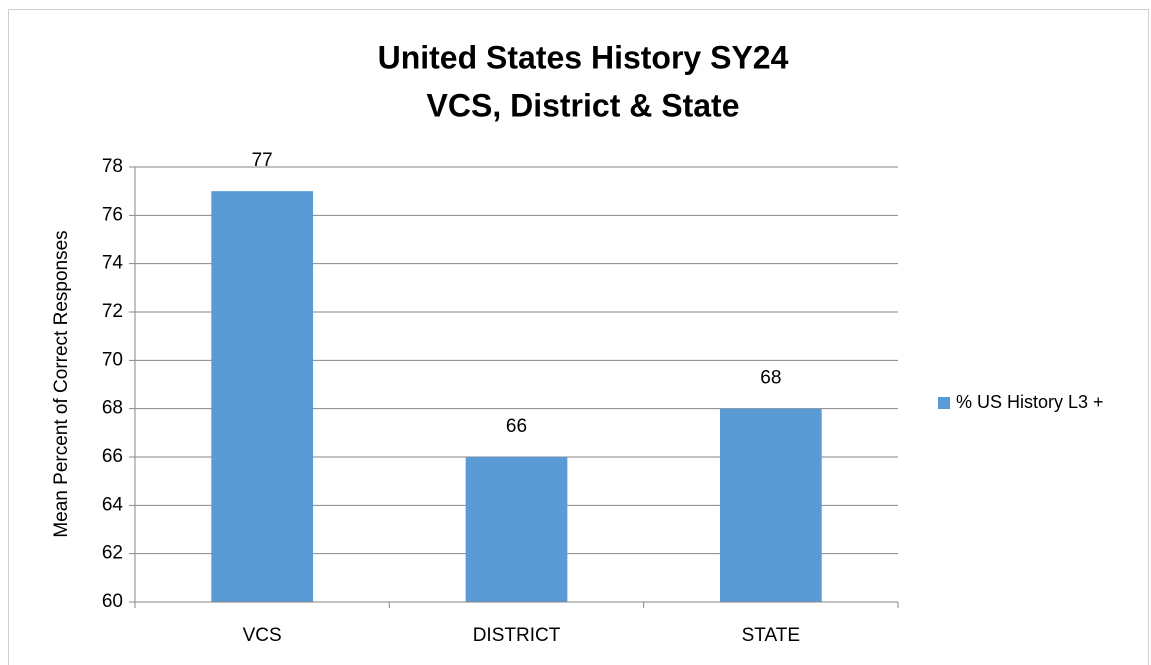  Describe the element at coordinates (112, 214) in the screenshot. I see `y-tick-label: 76` at that location.